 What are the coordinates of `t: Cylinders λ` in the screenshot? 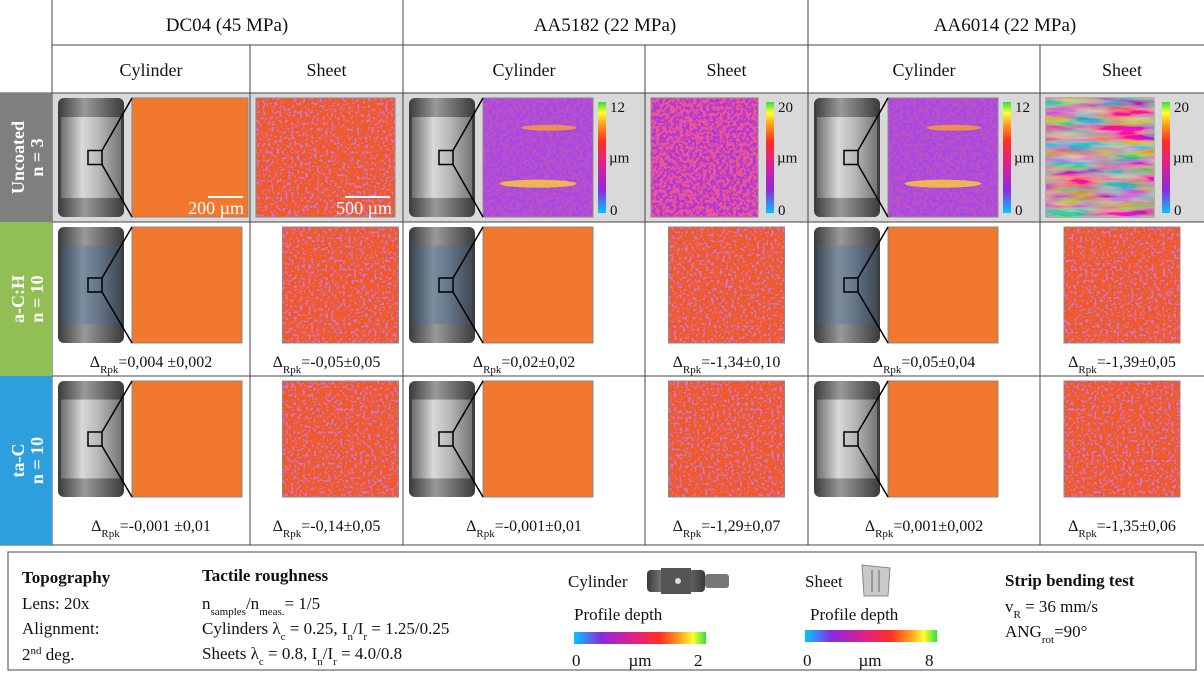 It's located at (241, 628).